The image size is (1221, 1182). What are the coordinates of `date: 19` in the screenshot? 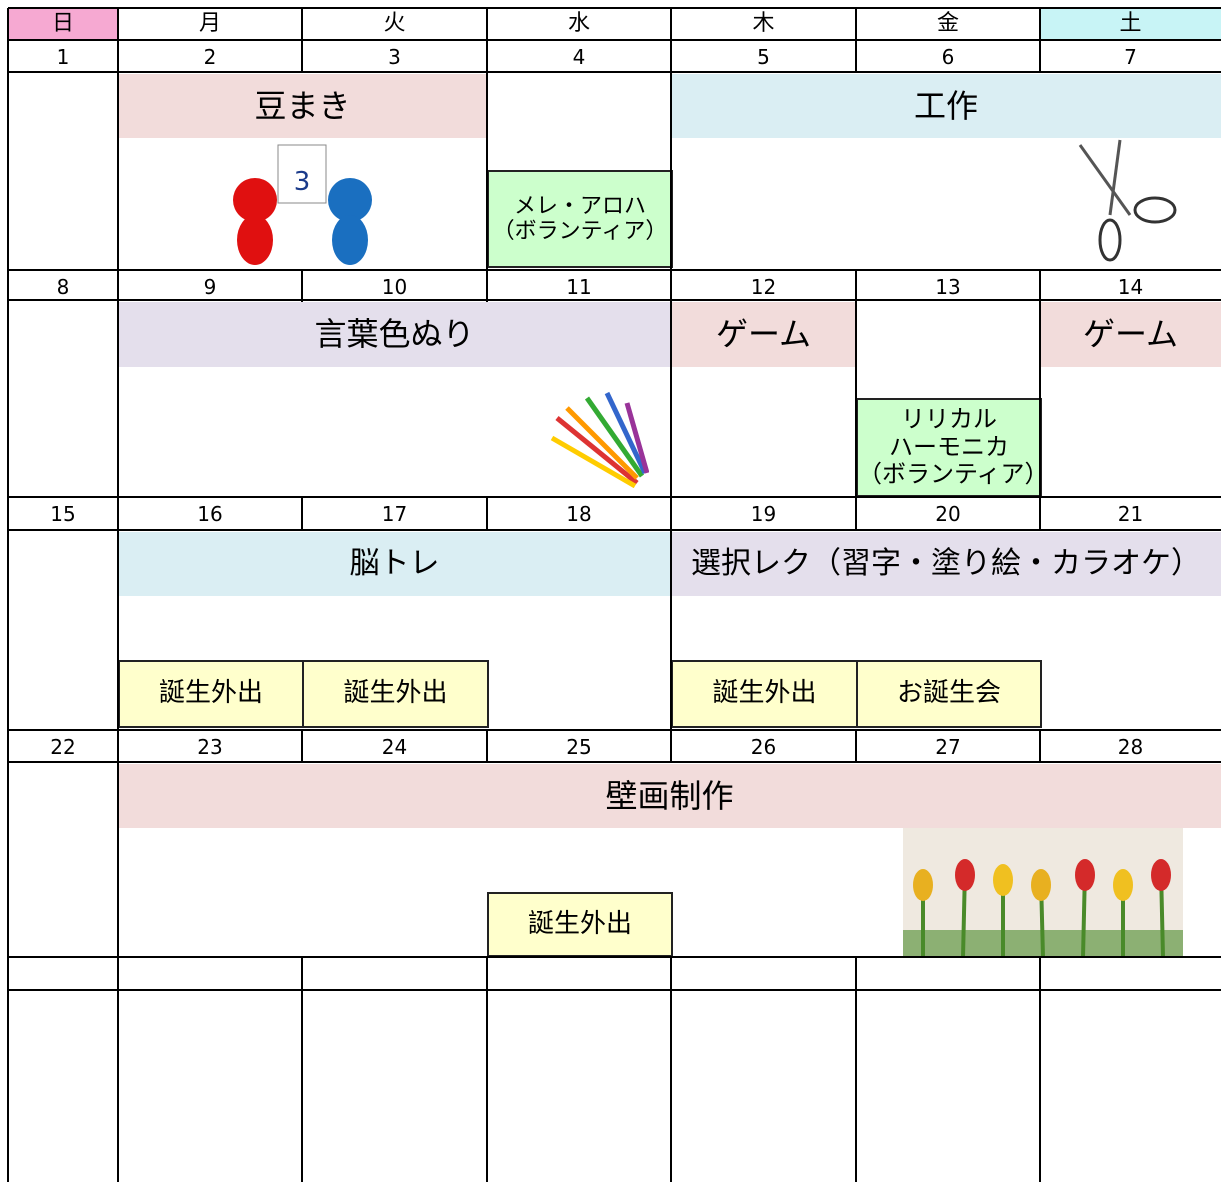 It's located at (763, 514).